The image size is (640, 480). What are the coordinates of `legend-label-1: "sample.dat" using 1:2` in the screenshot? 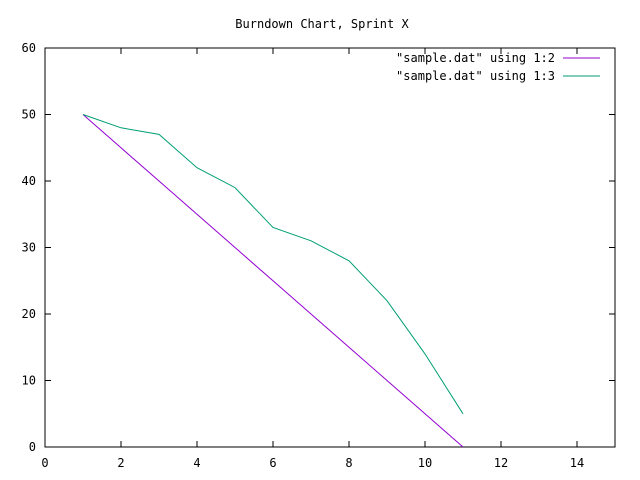 It's located at (475, 58).